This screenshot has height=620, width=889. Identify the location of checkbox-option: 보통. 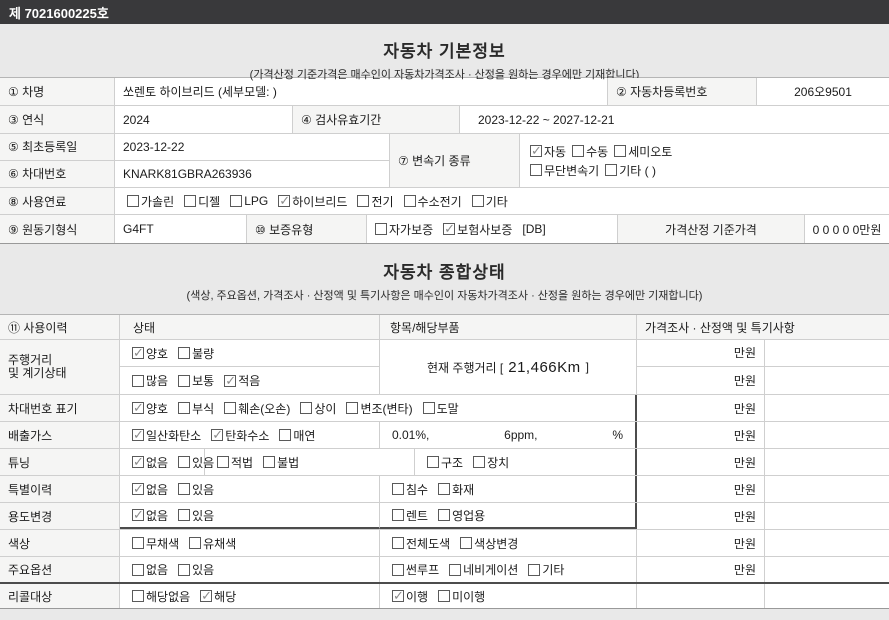
(196, 380).